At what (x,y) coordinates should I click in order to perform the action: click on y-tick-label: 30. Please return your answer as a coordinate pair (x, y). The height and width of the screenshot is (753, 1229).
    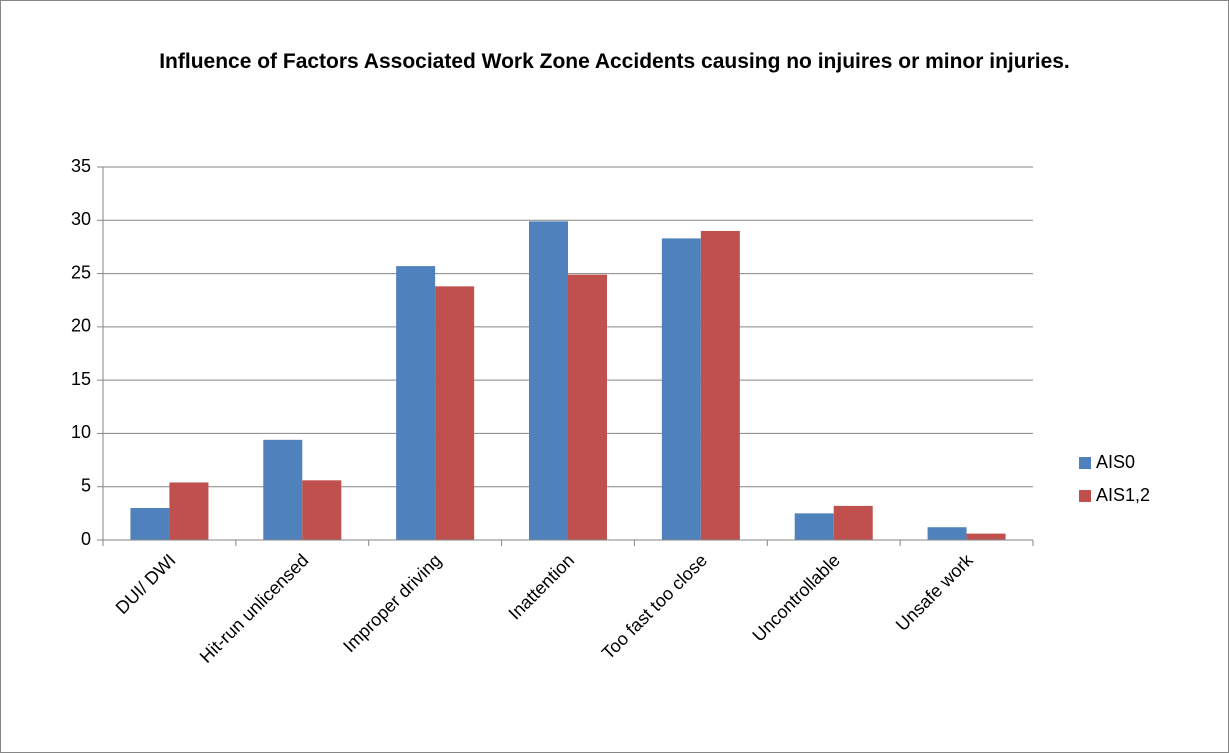
    Looking at the image, I should click on (81, 219).